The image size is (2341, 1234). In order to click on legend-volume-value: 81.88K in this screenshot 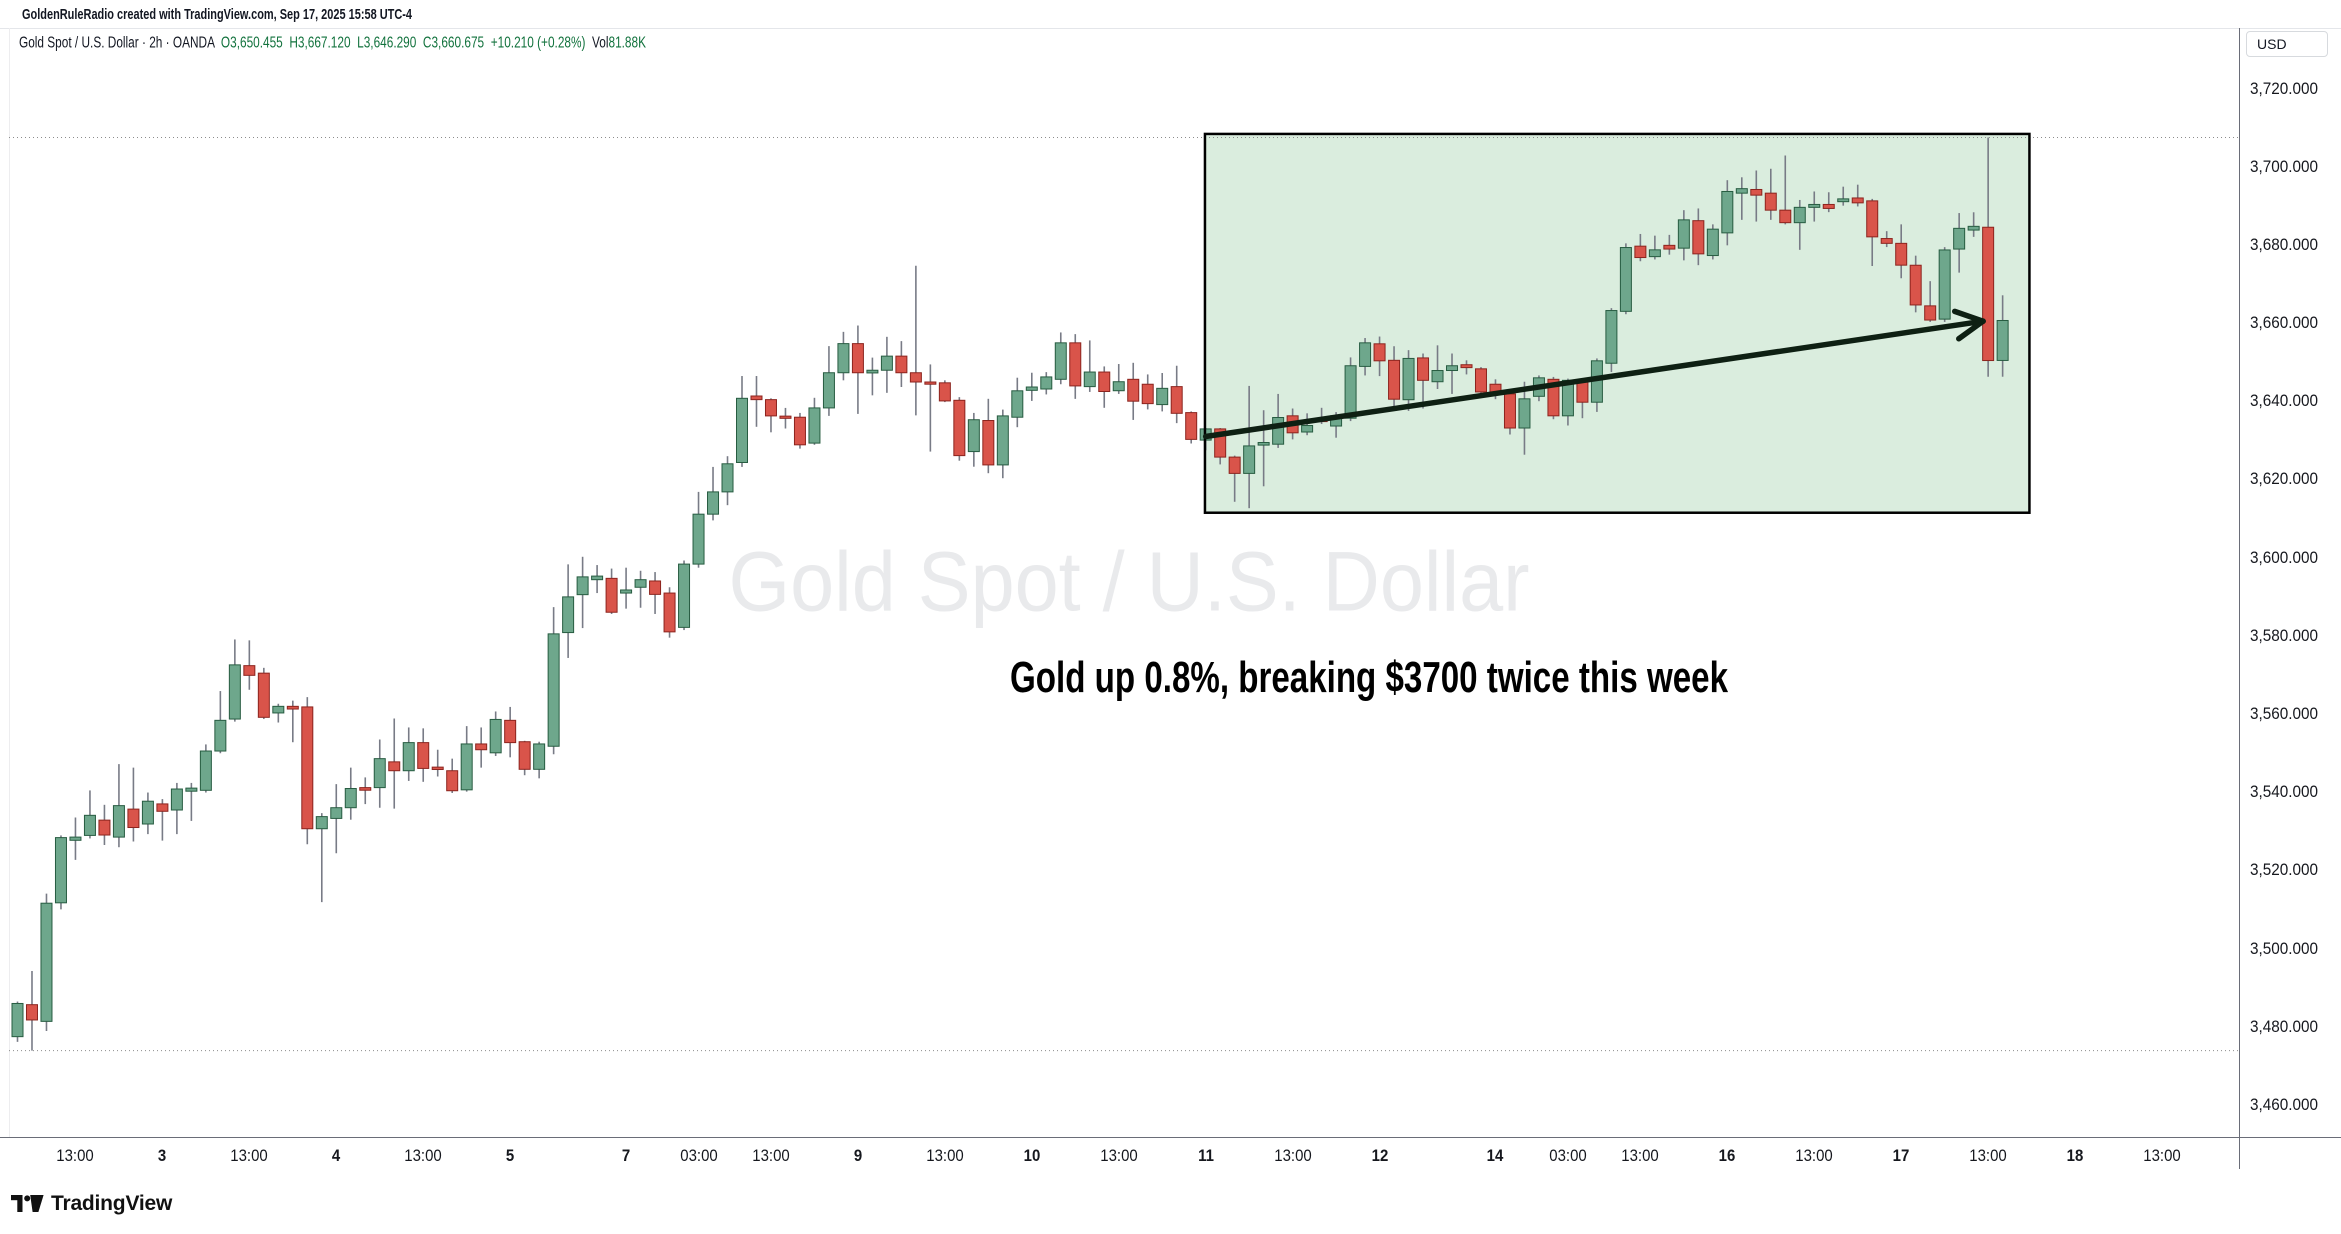, I will do `click(627, 43)`.